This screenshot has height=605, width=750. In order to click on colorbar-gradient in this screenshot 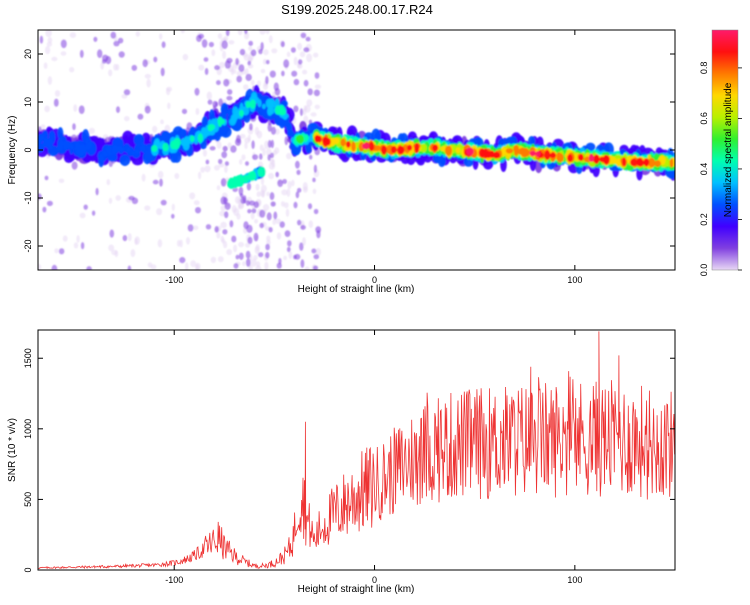, I will do `click(725, 150)`.